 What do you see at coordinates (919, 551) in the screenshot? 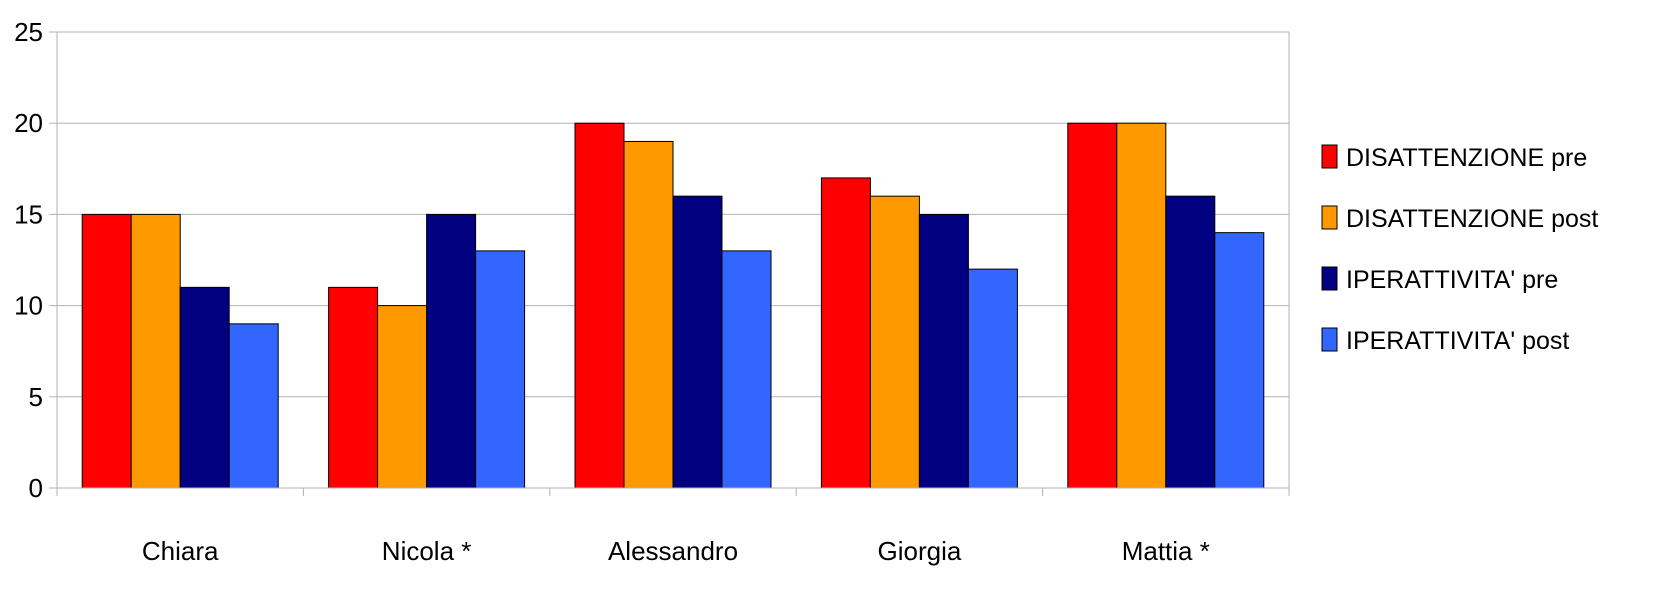
I see `x-category-label: Giorgia` at bounding box center [919, 551].